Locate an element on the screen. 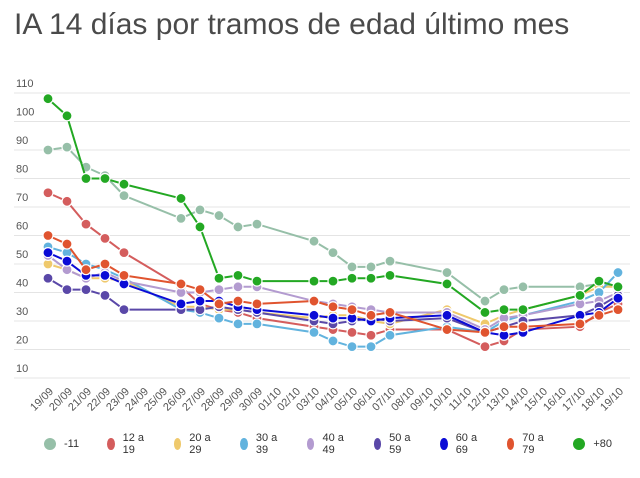 The width and height of the screenshot is (640, 478). legend-item: 12 a 19 is located at coordinates (126, 444).